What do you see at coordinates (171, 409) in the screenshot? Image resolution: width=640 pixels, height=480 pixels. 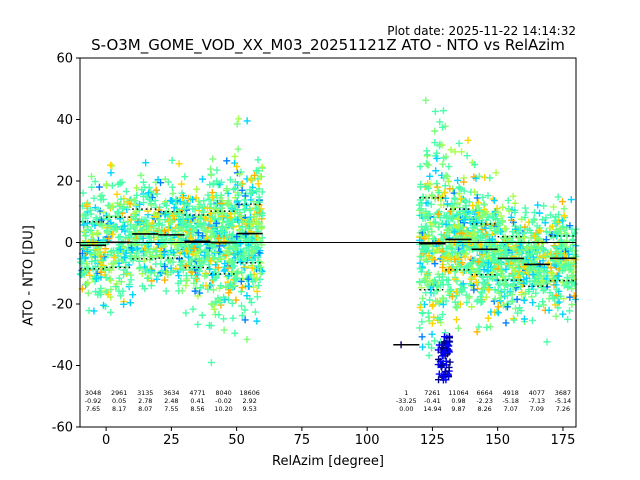 I see `bin-stat-std: 7.55` at bounding box center [171, 409].